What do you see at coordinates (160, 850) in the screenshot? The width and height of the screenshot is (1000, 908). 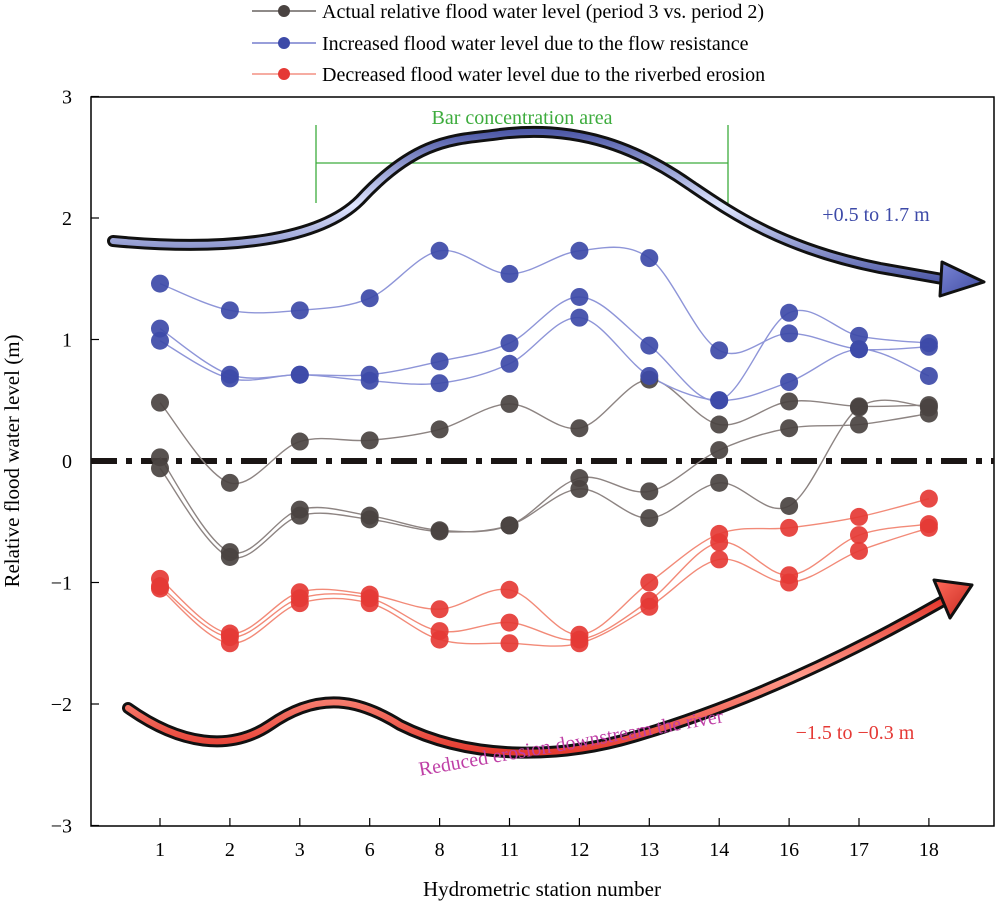 I see `x-tick-label: 1` at bounding box center [160, 850].